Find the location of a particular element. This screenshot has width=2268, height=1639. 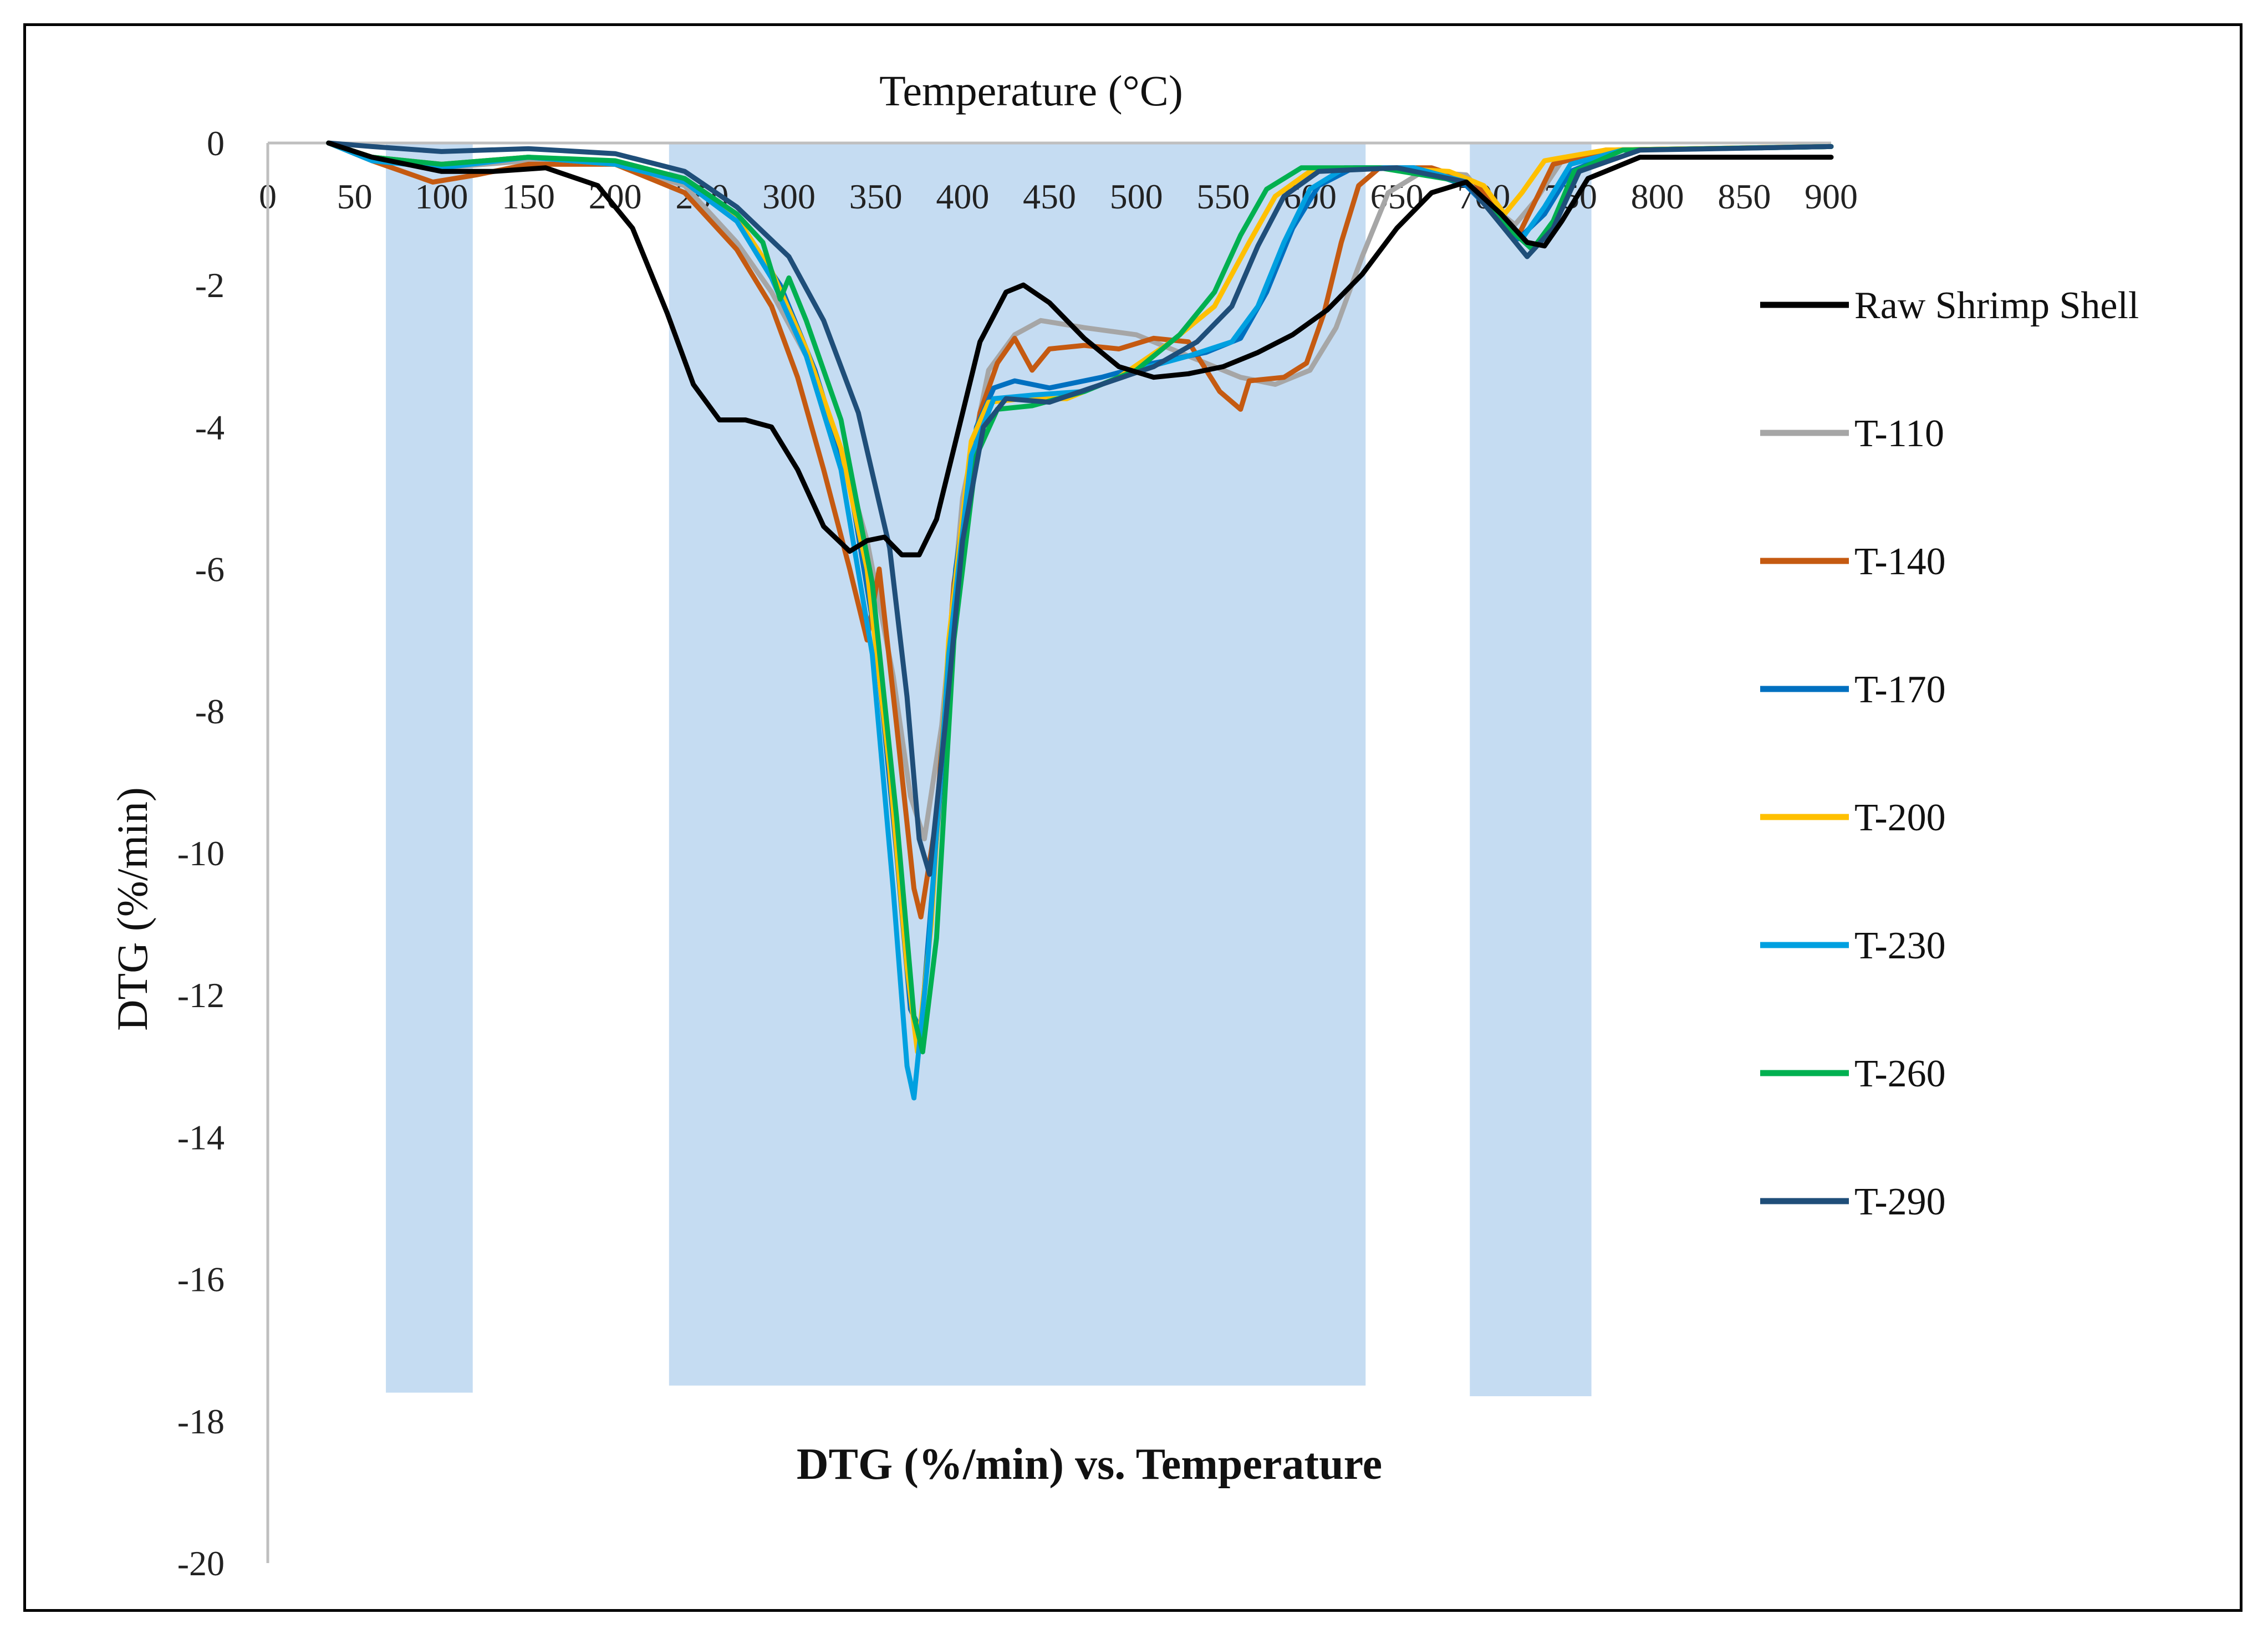

legend-label: T-140 is located at coordinates (1900, 561).